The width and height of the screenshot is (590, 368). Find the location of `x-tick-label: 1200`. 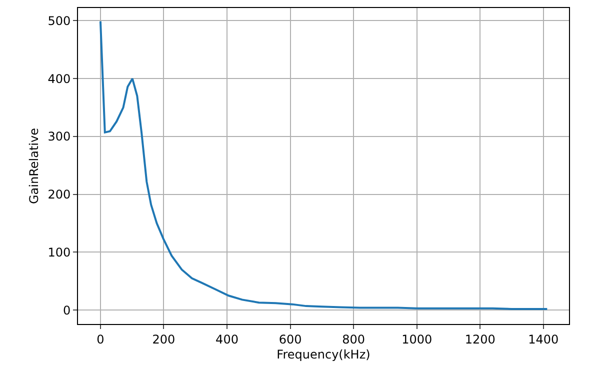

x-tick-label: 1200 is located at coordinates (480, 339).